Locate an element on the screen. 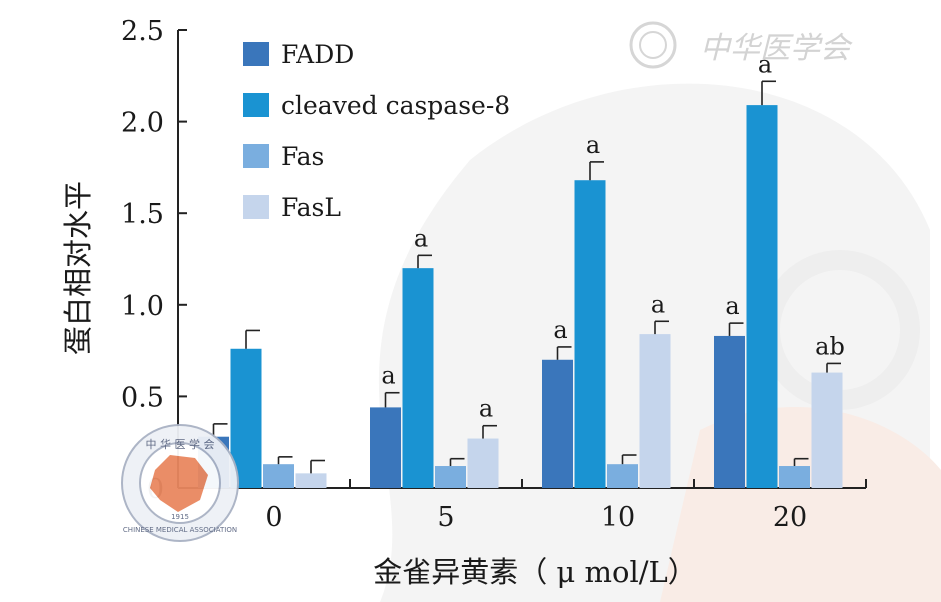 The width and height of the screenshot is (941, 602). legend-label: cleaved caspase-8 is located at coordinates (395, 105).